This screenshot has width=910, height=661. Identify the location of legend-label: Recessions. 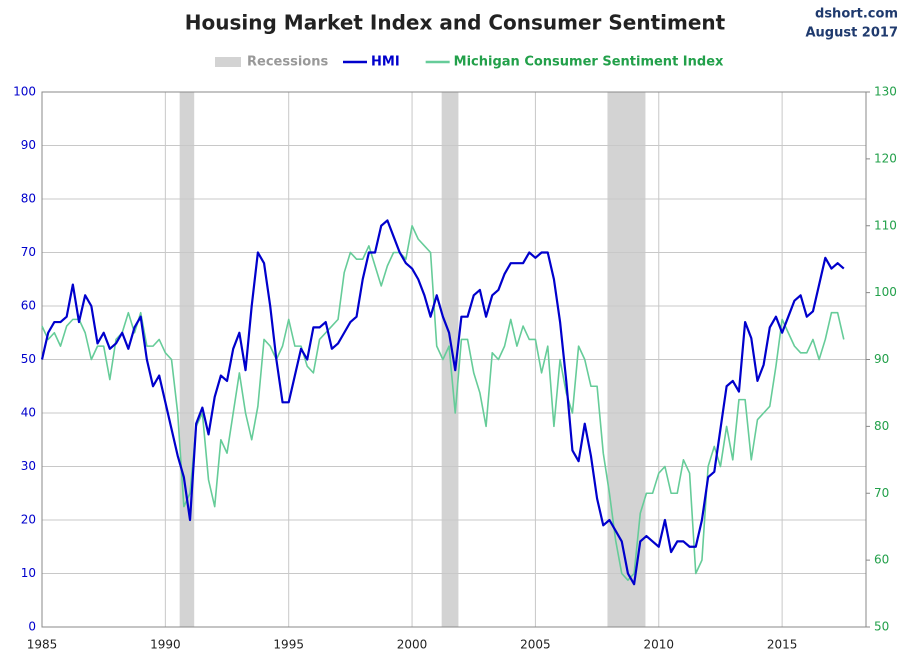
(287, 62).